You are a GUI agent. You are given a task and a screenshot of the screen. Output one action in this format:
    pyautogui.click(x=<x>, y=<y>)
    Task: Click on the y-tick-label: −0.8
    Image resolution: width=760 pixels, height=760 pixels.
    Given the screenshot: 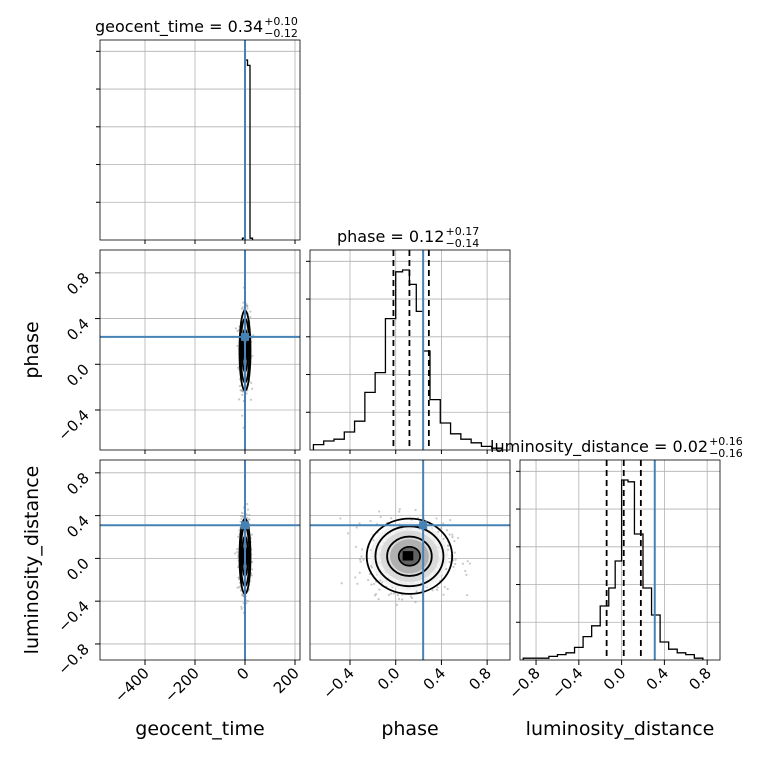 What is the action you would take?
    pyautogui.click(x=73, y=659)
    